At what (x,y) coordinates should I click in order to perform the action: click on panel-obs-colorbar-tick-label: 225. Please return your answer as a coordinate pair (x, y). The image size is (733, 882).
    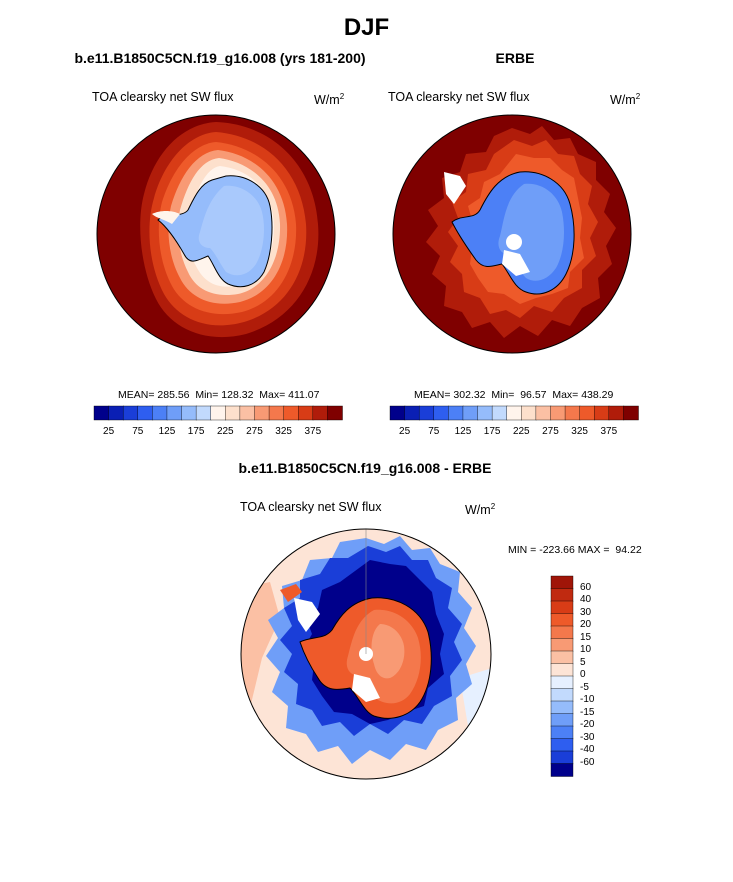
    Looking at the image, I should click on (521, 431).